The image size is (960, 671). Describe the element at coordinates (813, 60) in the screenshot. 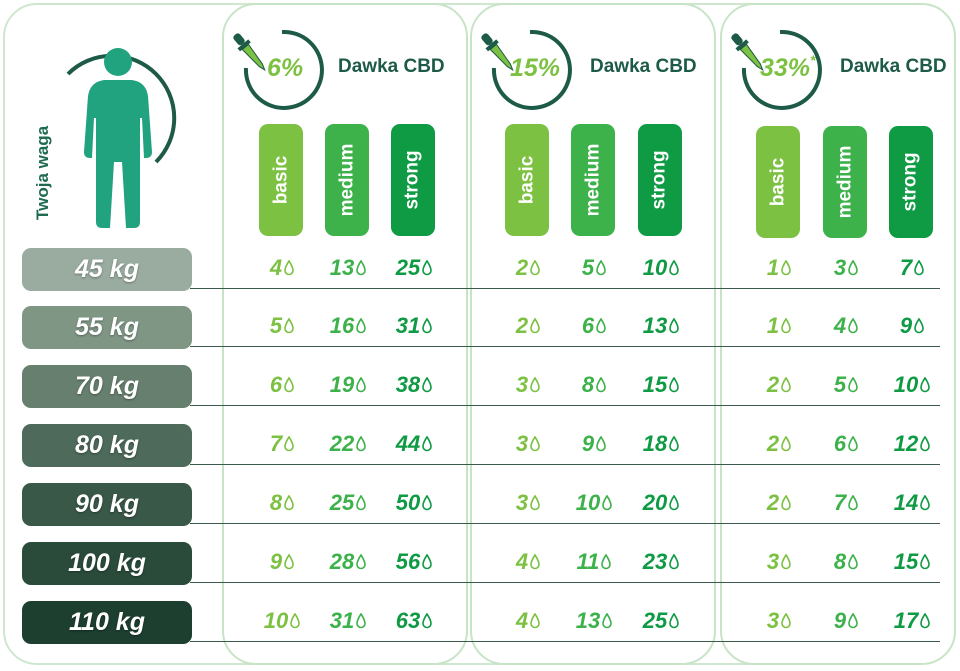

I see `asterisk-note: *` at that location.